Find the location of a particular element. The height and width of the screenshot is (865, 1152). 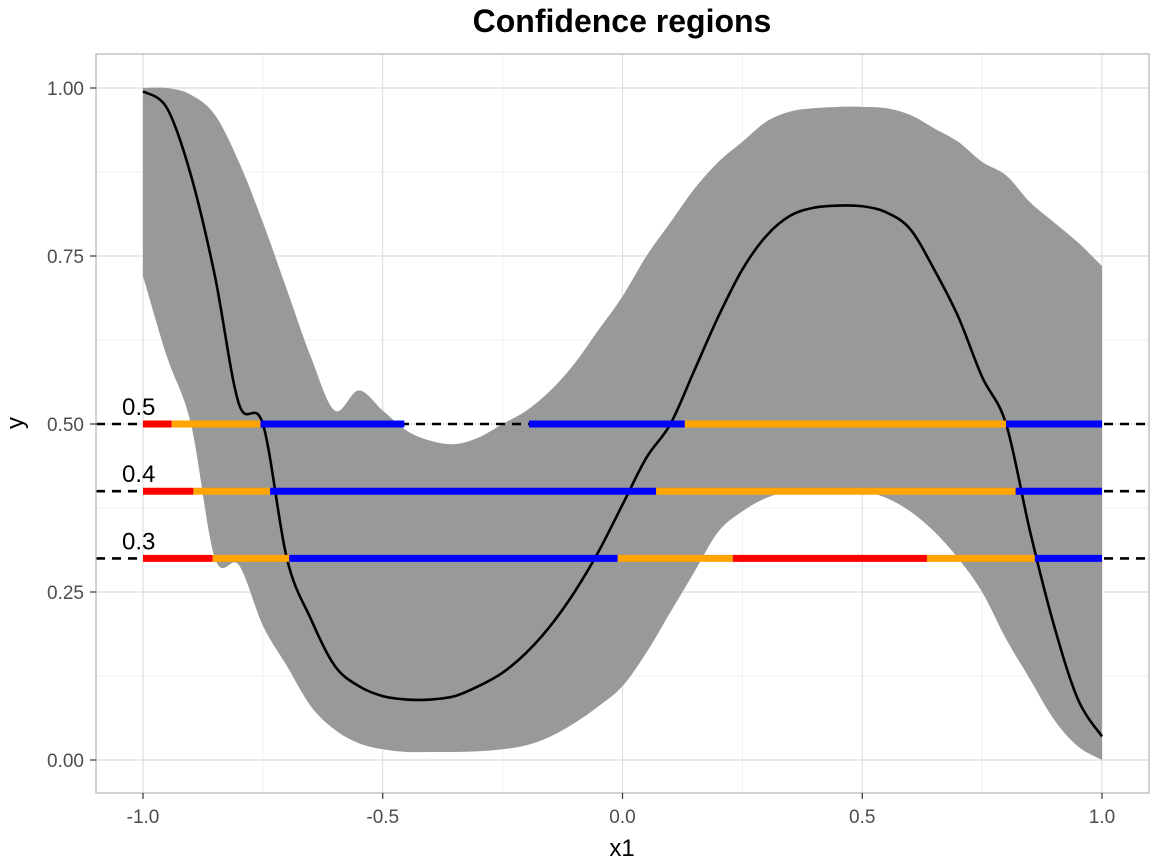

y-axis-title: y is located at coordinates (15, 423).